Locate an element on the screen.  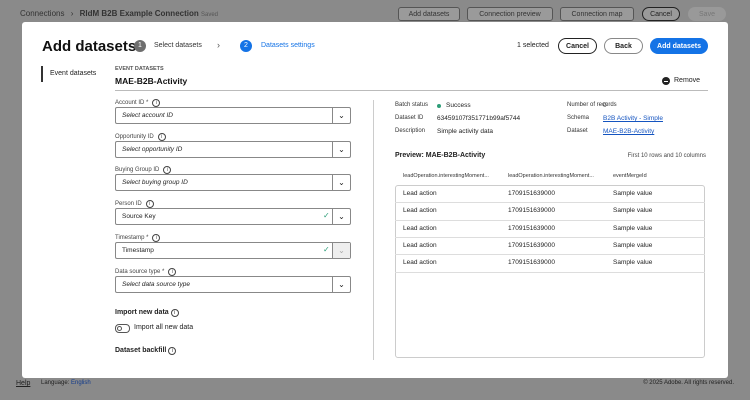
field-label: Person ID i is located at coordinates (134, 204).